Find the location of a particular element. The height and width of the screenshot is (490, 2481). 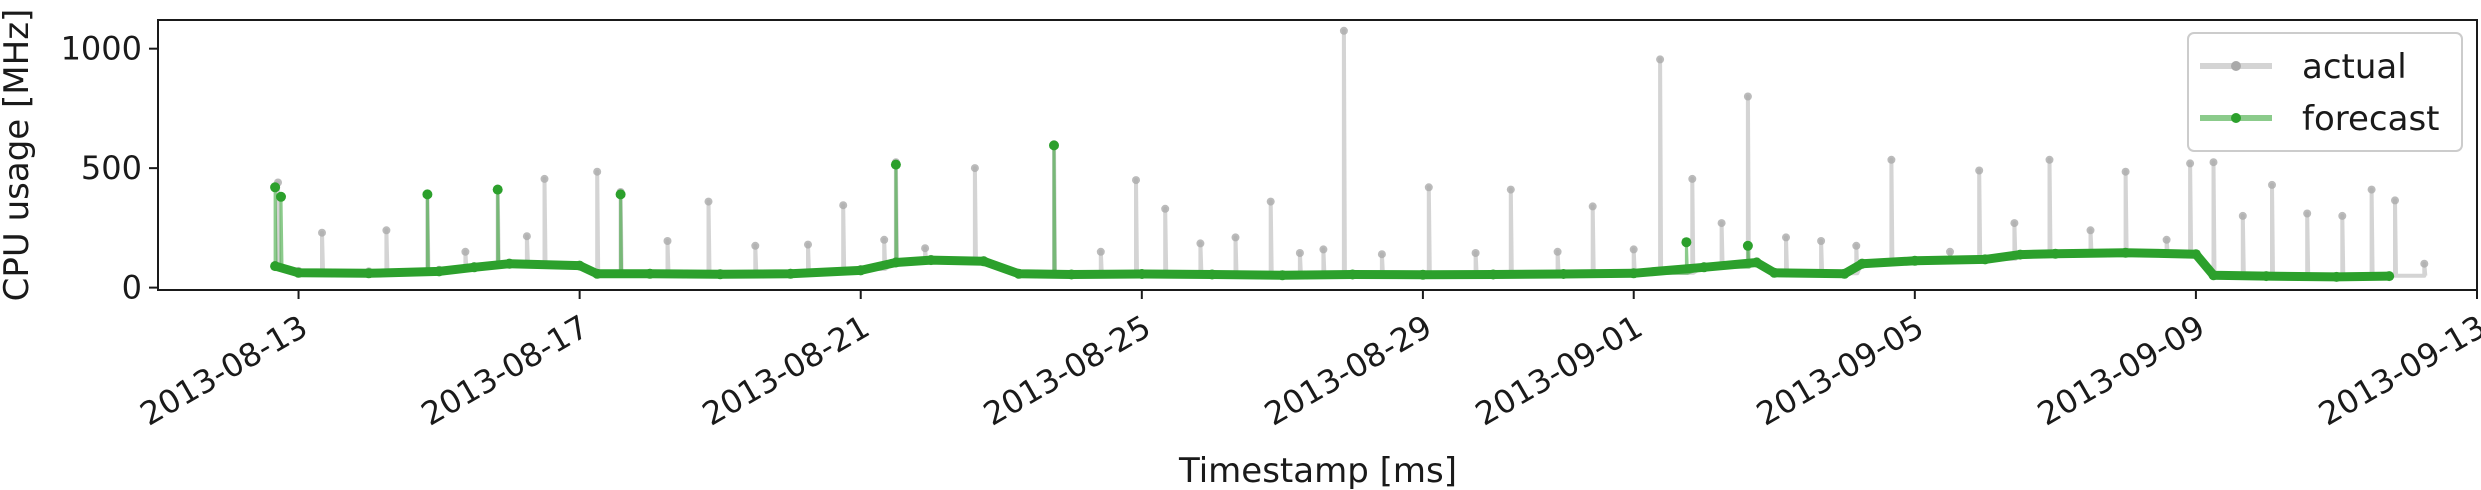

legend: actual forecast is located at coordinates (2325, 92).